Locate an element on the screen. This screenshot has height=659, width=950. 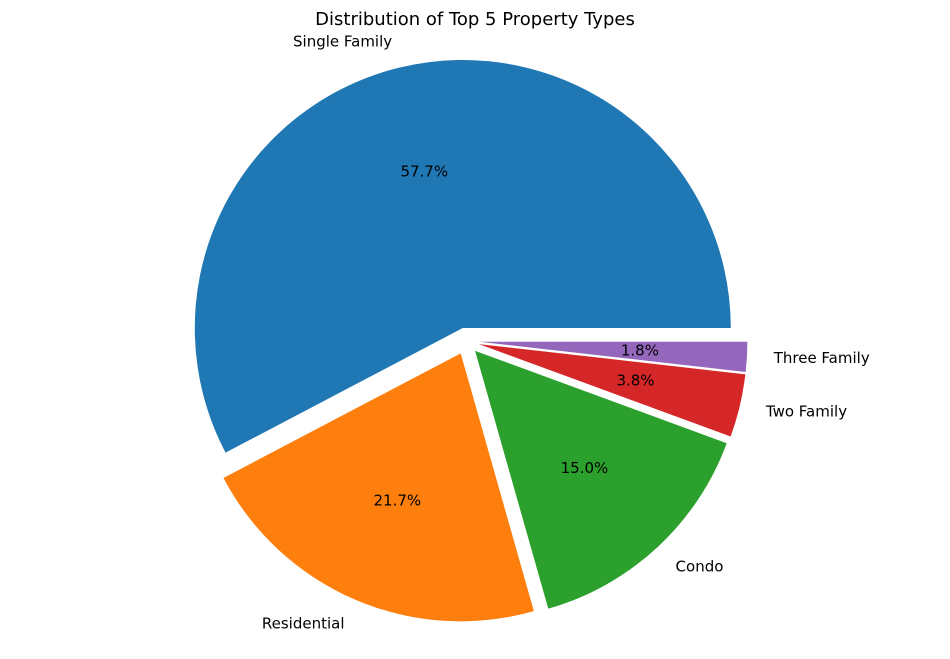
chart-title: Distribution of Top 5 Property Types is located at coordinates (475, 19).